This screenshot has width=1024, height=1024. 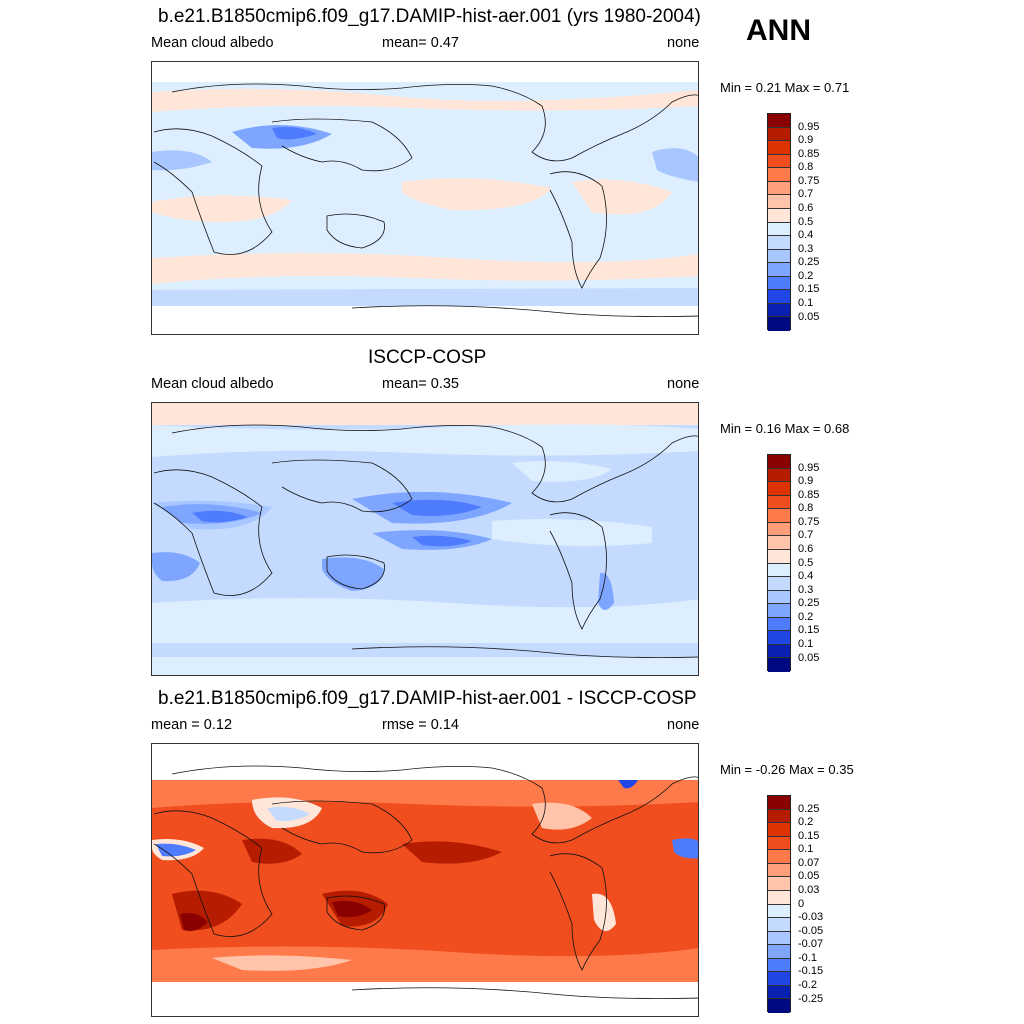 What do you see at coordinates (801, 903) in the screenshot?
I see `colorbar-tick: 0` at bounding box center [801, 903].